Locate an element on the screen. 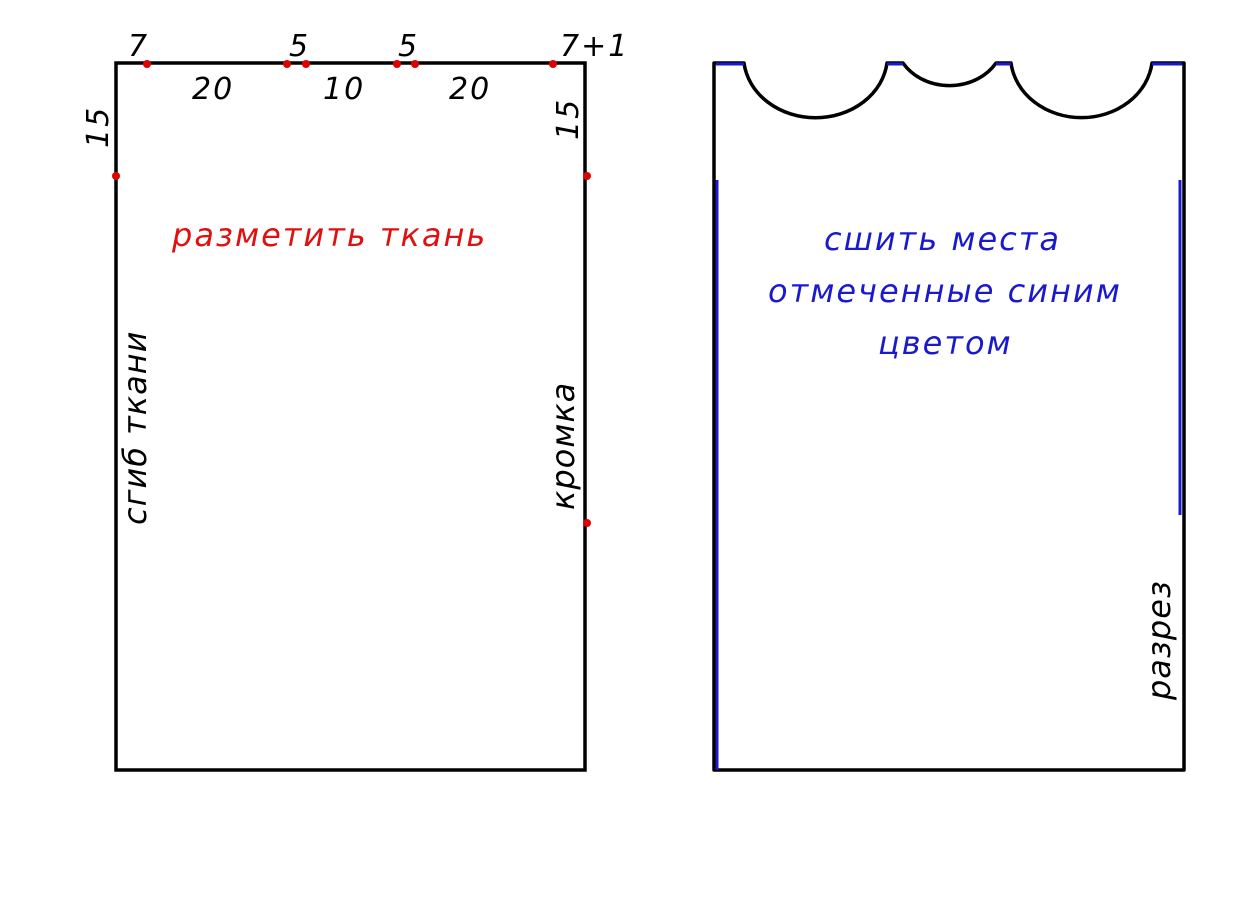  selvage-label: кромка is located at coordinates (563, 446).